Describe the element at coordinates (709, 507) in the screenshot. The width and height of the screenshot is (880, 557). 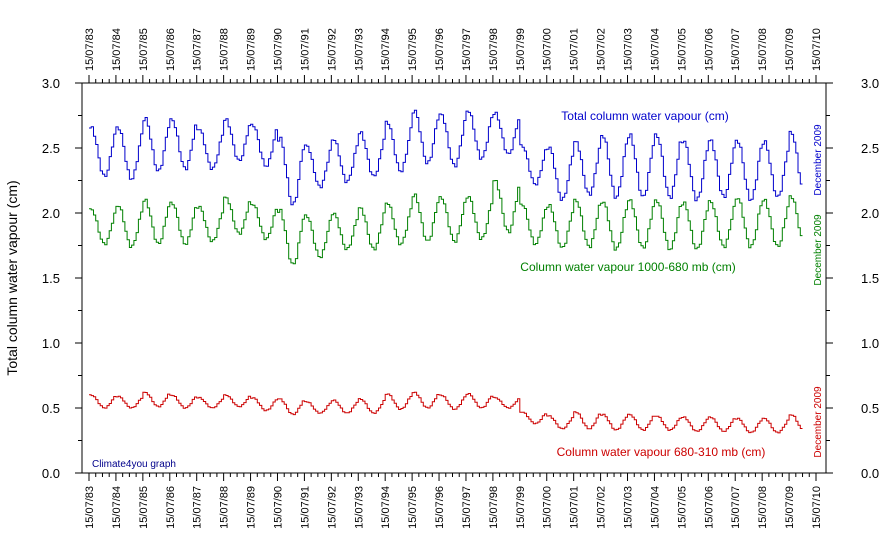
I see `x-tick-label-bottom: 15/07/06` at that location.